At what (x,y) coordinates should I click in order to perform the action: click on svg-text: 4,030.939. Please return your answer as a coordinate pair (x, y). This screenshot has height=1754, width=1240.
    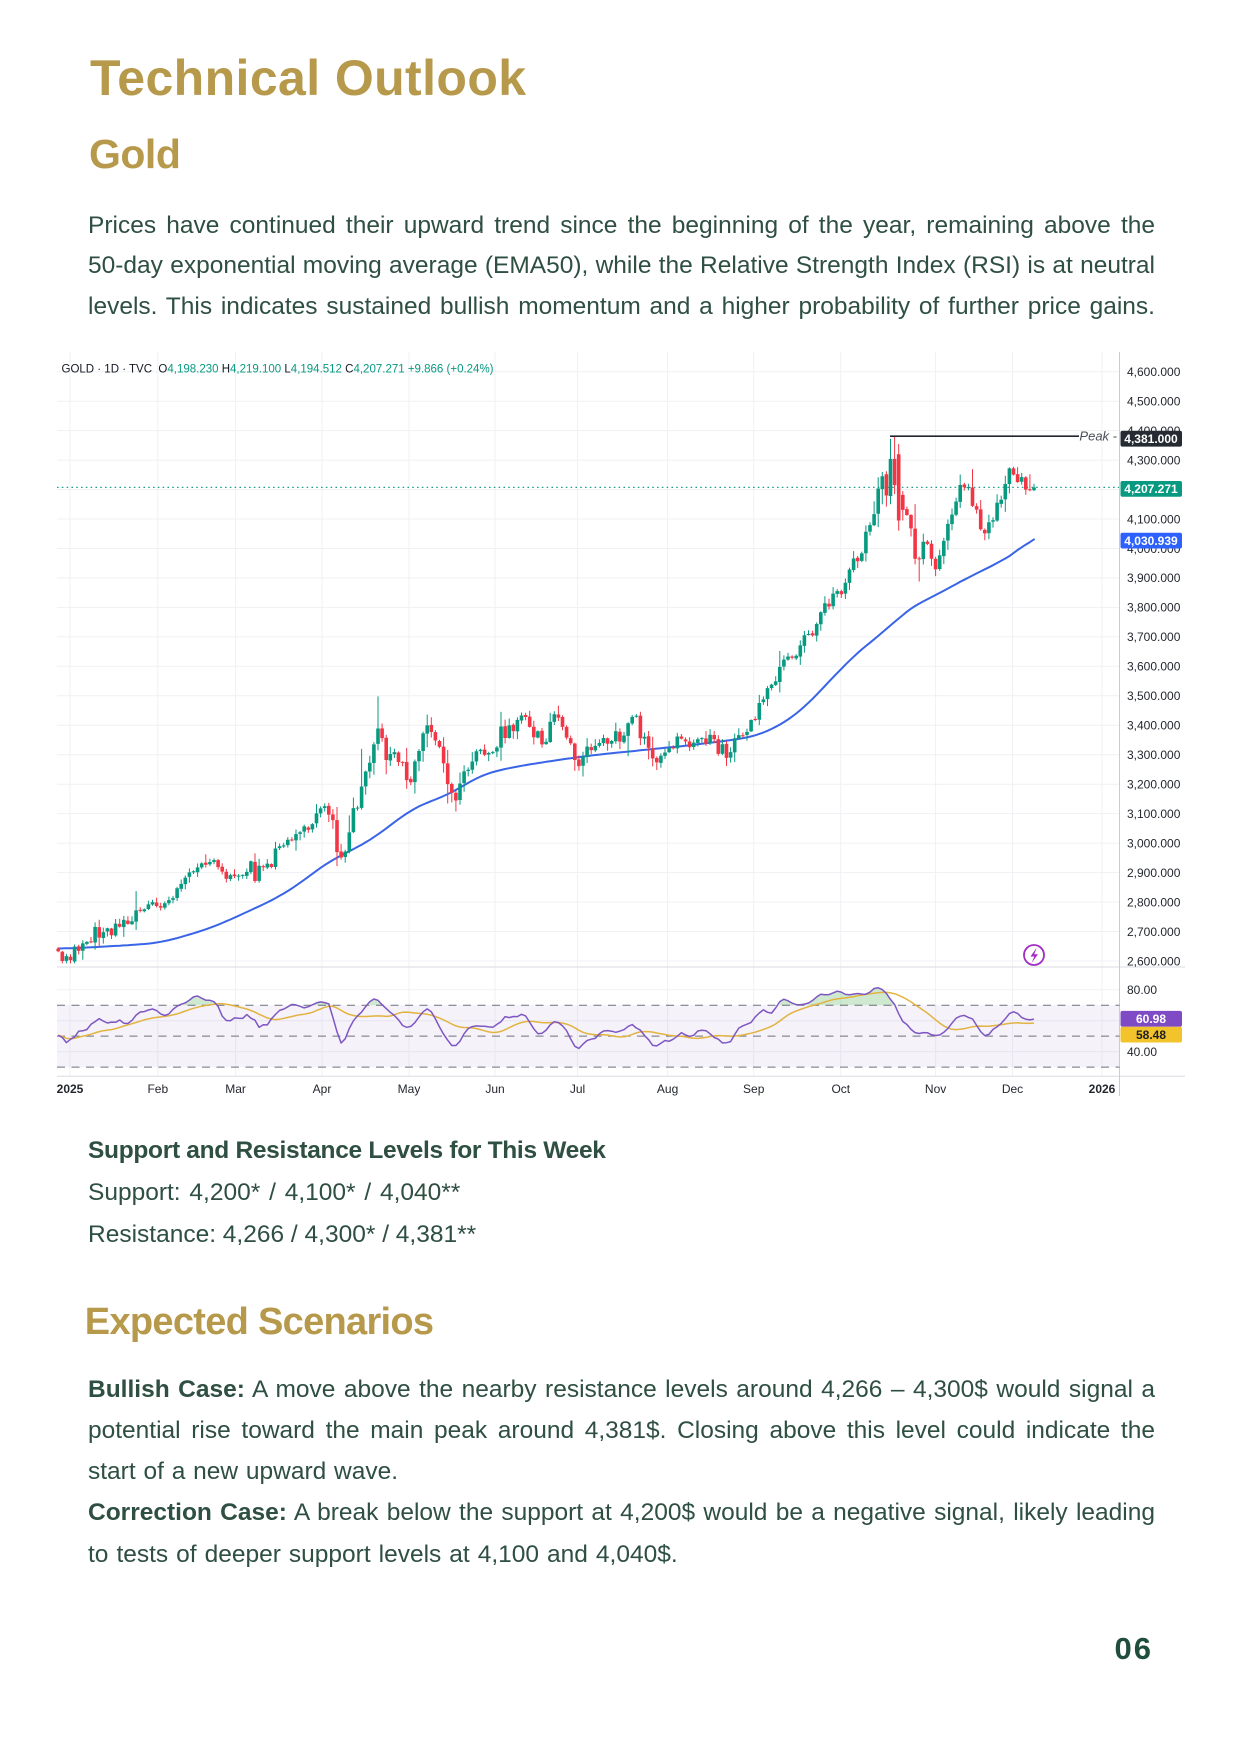
    Looking at the image, I should click on (1151, 541).